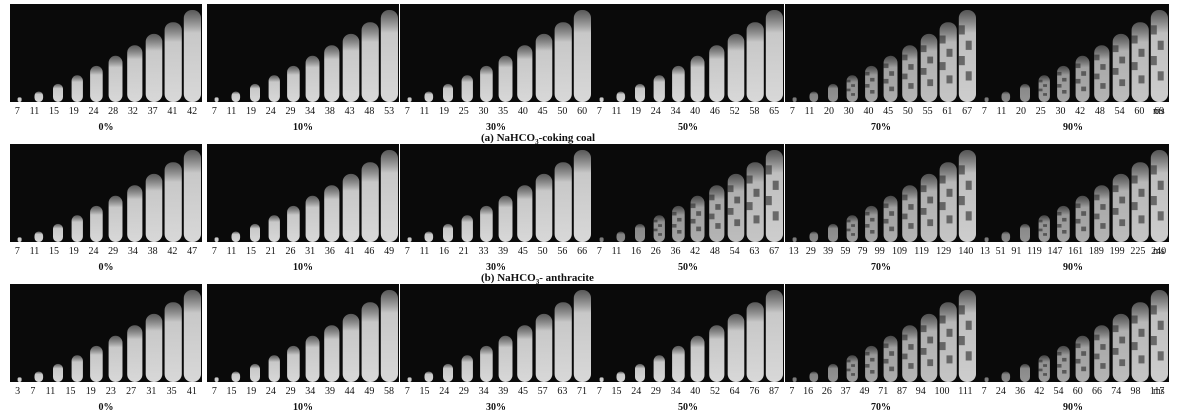 This screenshot has height=416, width=1181. I want to click on time-tick-label: 29, so click(113, 251).